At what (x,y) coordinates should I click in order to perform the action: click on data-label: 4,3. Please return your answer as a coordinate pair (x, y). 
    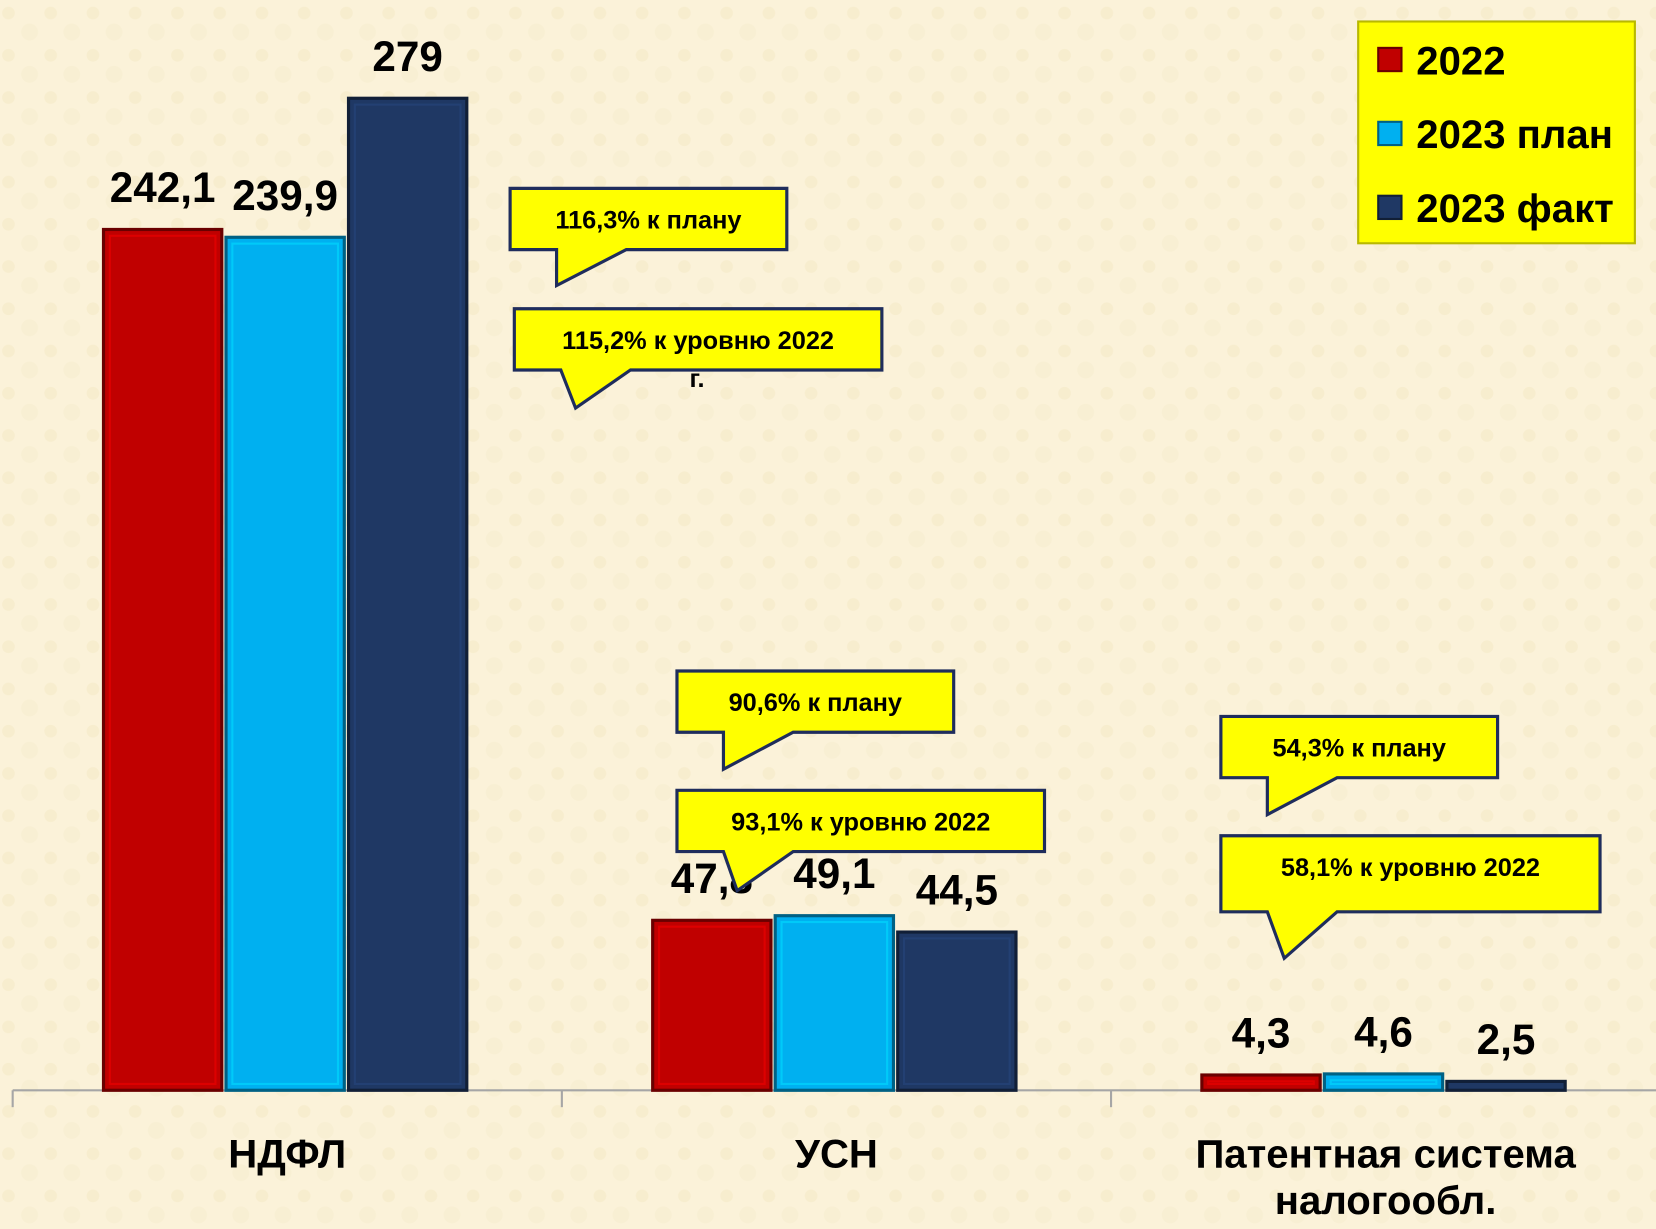
    Looking at the image, I should click on (1261, 1033).